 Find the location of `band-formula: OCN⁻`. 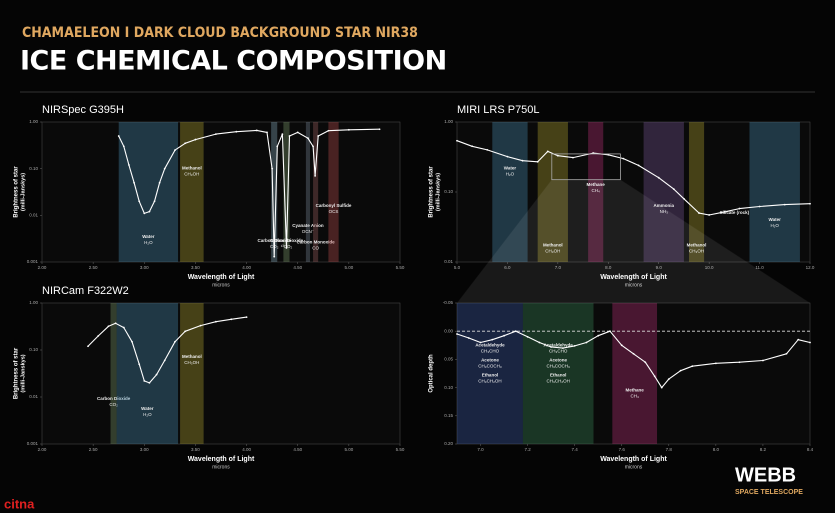

band-formula: OCN⁻ is located at coordinates (308, 231).